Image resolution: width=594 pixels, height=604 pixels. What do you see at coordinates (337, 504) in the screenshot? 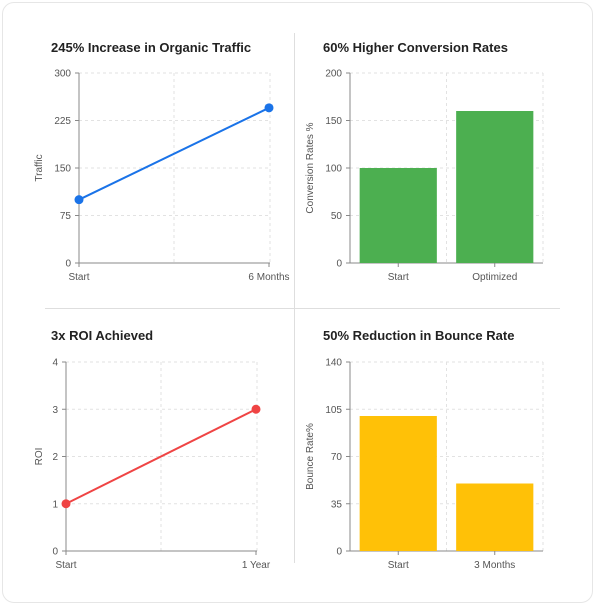
I see `y-tick-label: 35` at bounding box center [337, 504].